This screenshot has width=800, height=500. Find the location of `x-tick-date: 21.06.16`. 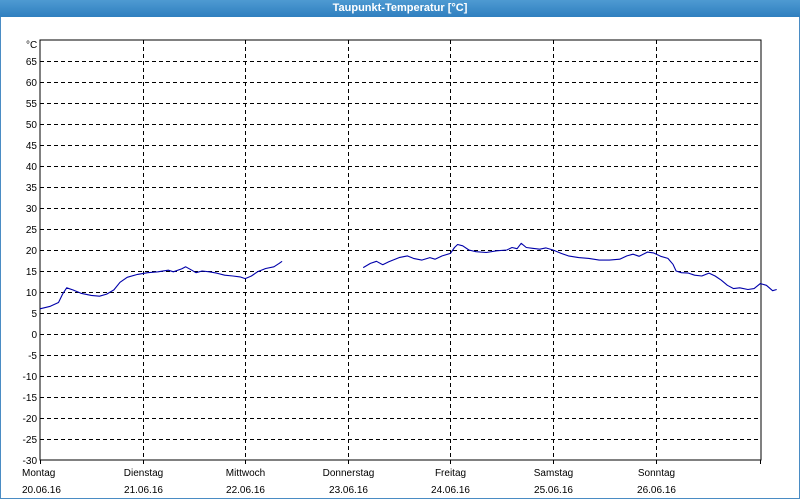

x-tick-date: 21.06.16 is located at coordinates (143, 490).